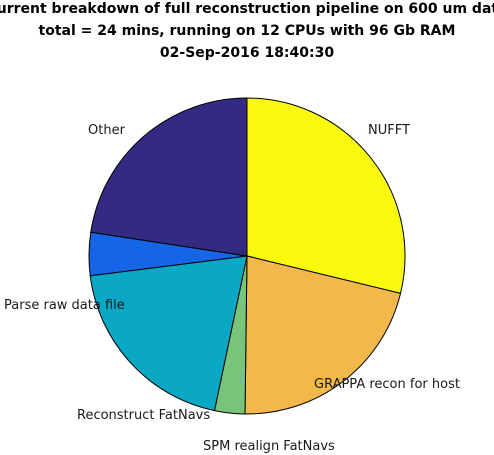 Image resolution: width=494 pixels, height=455 pixels. I want to click on chart-title-line-3: 02-Sep-2016 18:40:30, so click(247, 53).